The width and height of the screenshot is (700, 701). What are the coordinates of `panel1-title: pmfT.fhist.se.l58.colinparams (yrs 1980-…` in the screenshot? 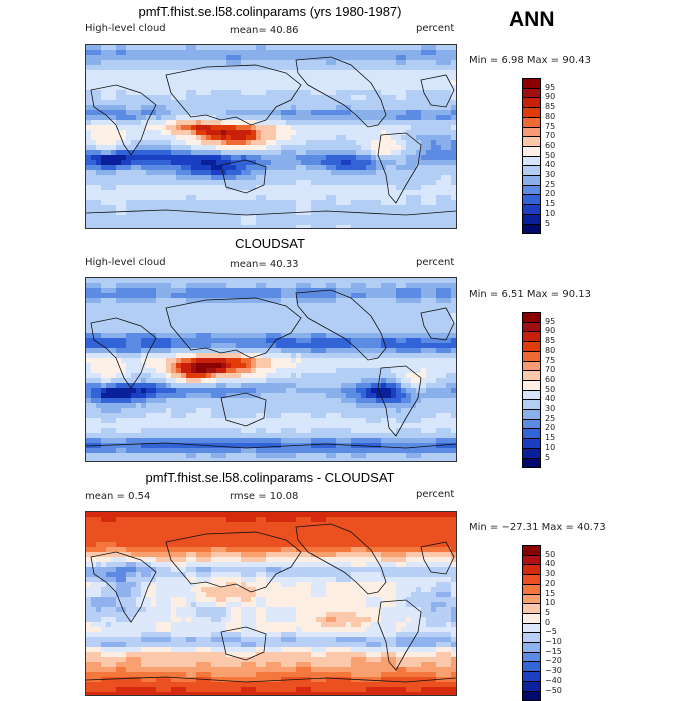 It's located at (270, 11).